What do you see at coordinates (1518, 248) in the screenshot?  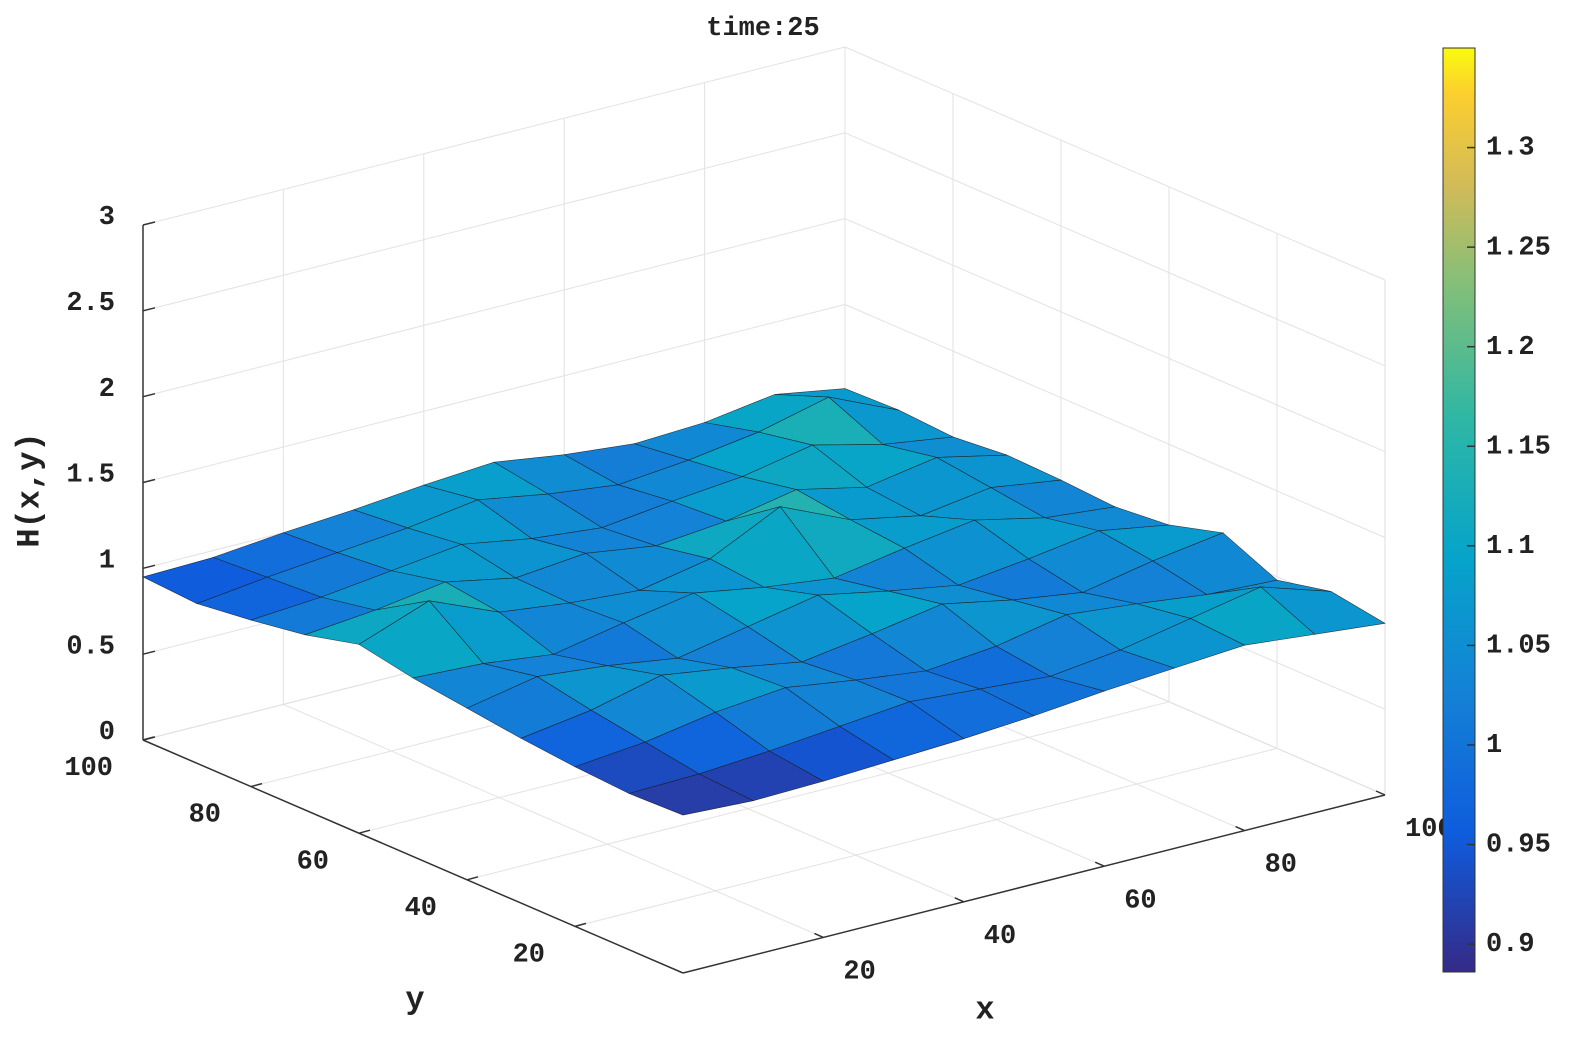 I see `colorbar-tick-label: 1.25` at bounding box center [1518, 248].